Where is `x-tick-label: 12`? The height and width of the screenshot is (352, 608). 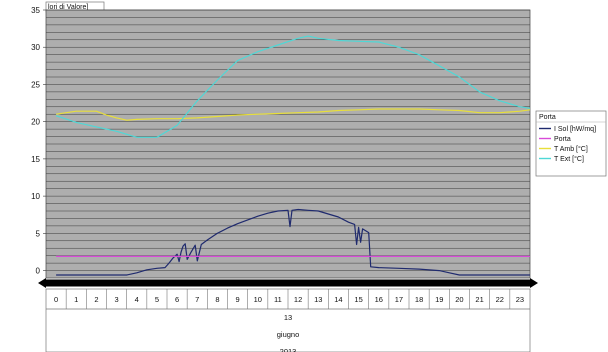
x-tick-label: 12 is located at coordinates (298, 299).